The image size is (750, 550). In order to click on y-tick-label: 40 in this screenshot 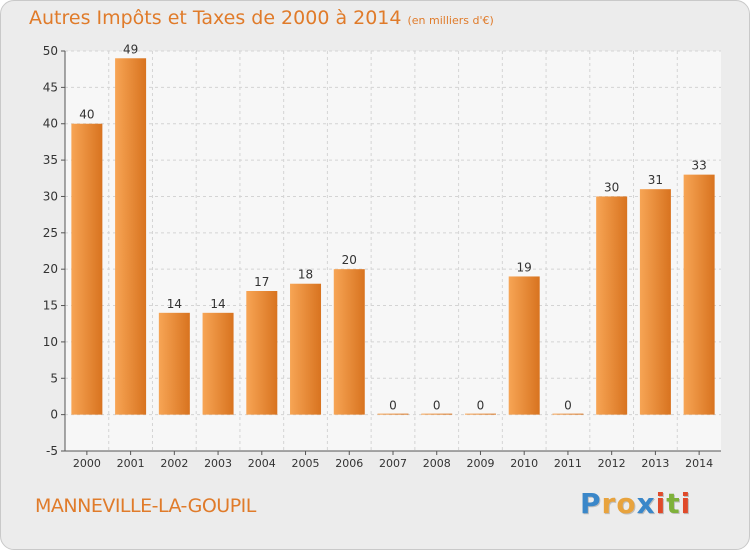, I will do `click(50, 124)`.